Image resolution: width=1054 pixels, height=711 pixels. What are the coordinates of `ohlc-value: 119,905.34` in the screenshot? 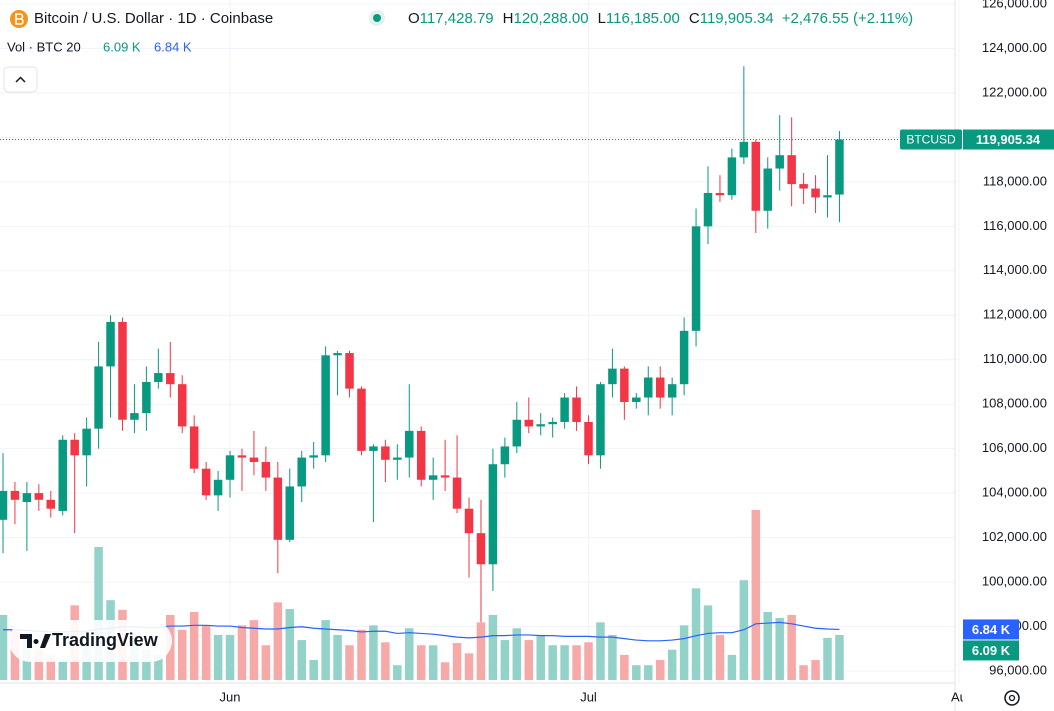 It's located at (737, 18).